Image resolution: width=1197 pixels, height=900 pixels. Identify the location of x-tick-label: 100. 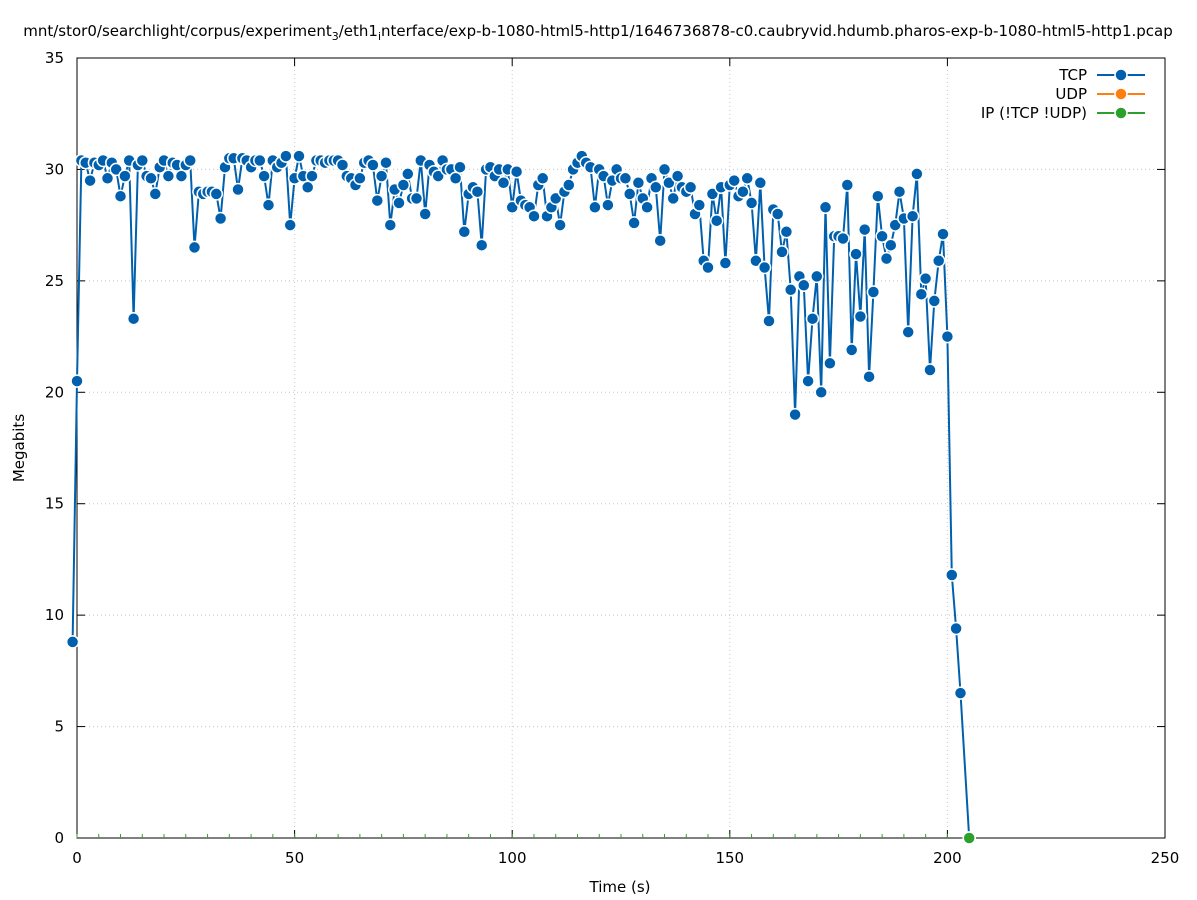
(512, 858).